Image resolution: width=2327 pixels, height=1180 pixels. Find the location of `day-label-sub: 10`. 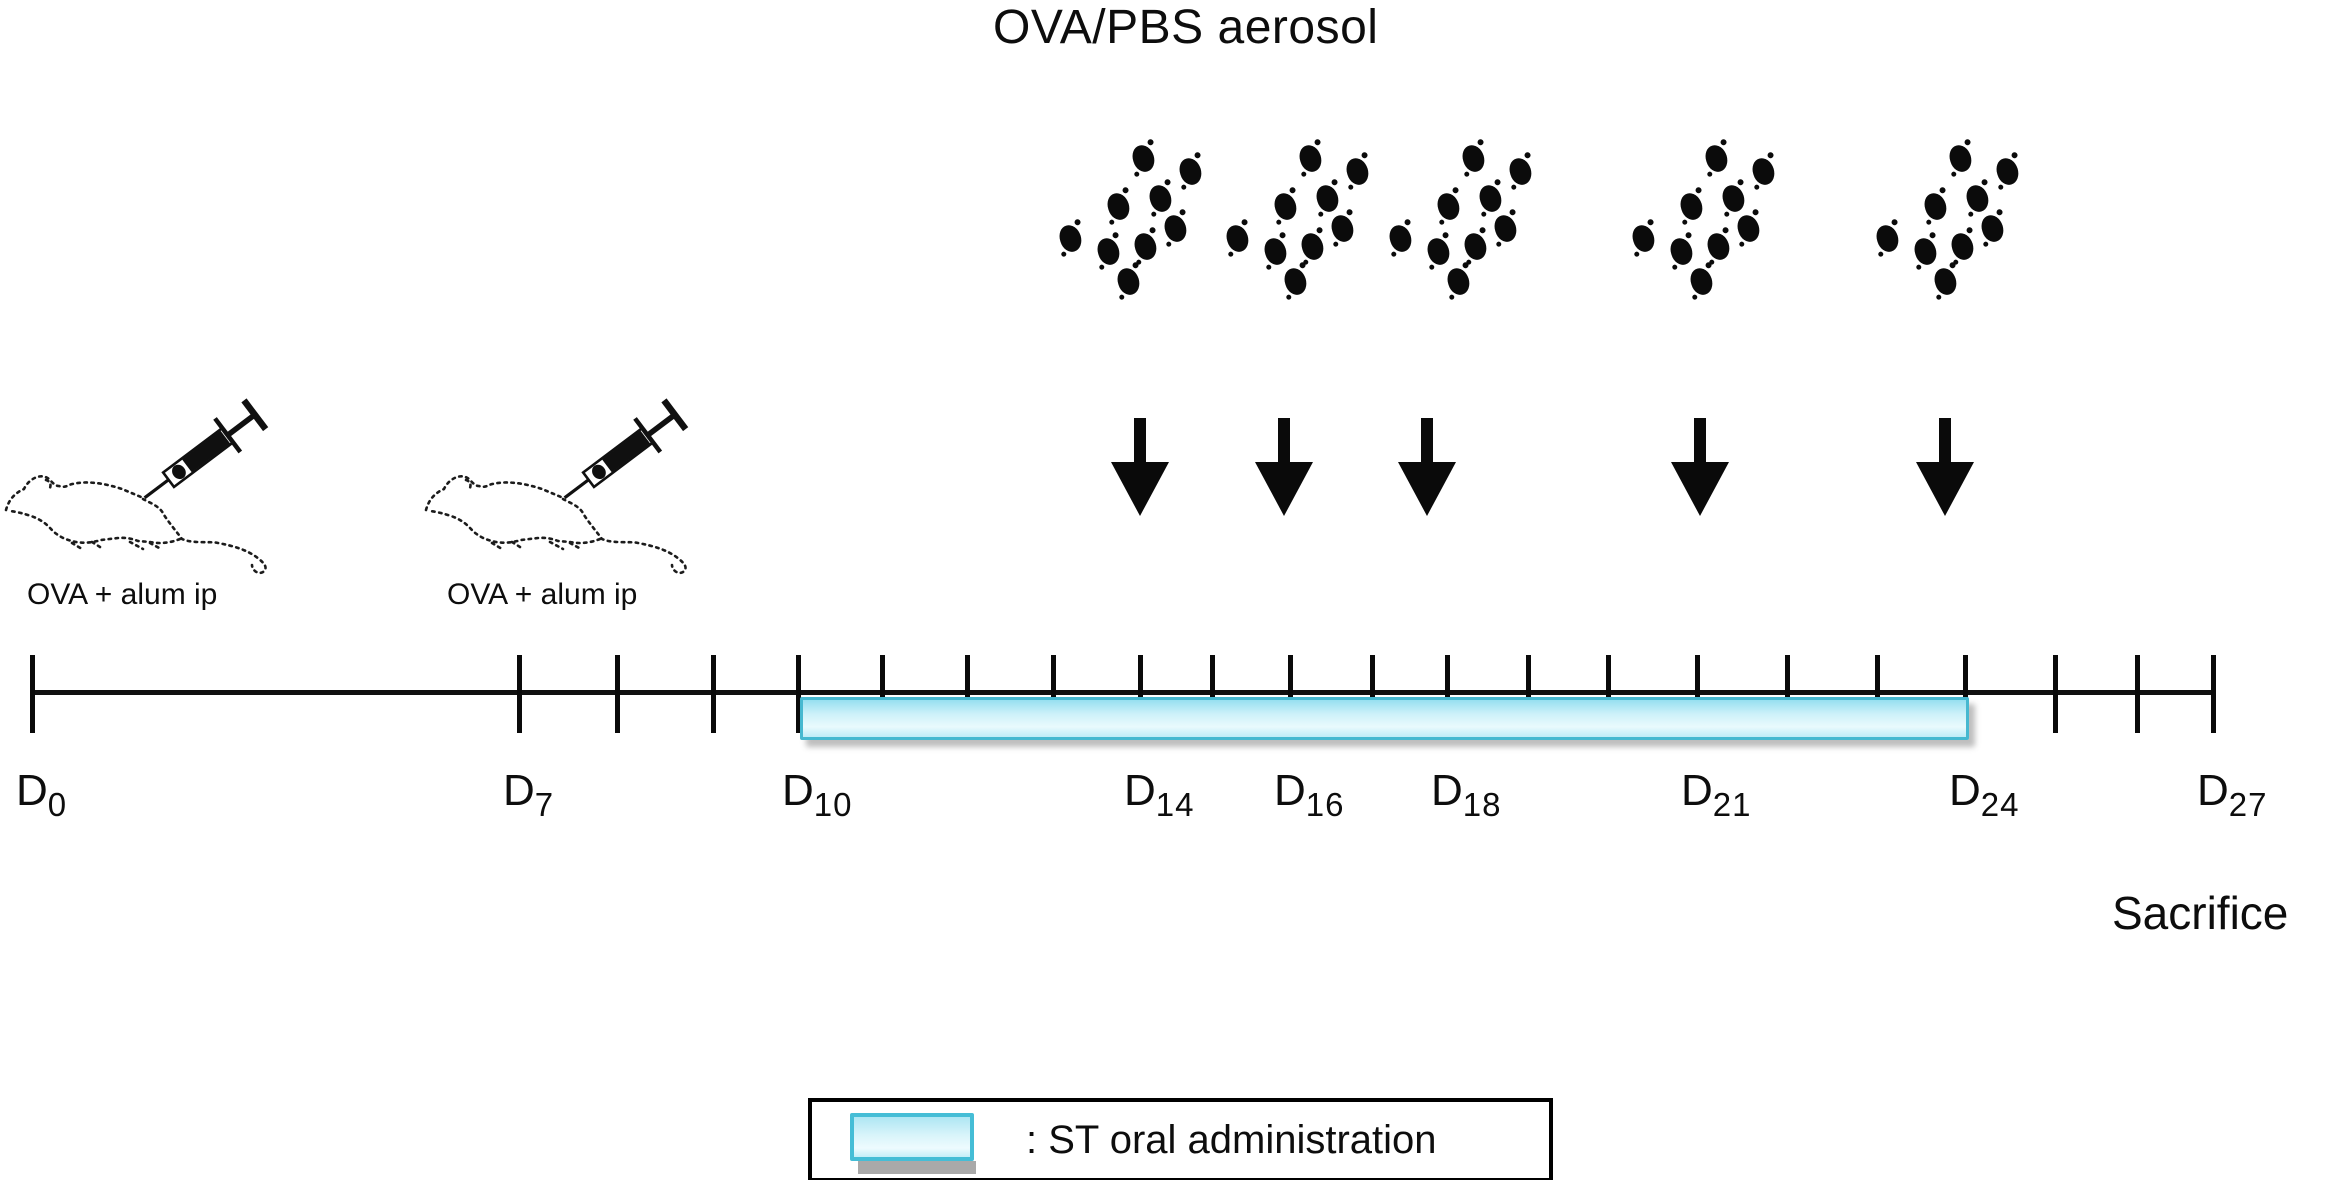

day-label-sub: 10 is located at coordinates (833, 804).